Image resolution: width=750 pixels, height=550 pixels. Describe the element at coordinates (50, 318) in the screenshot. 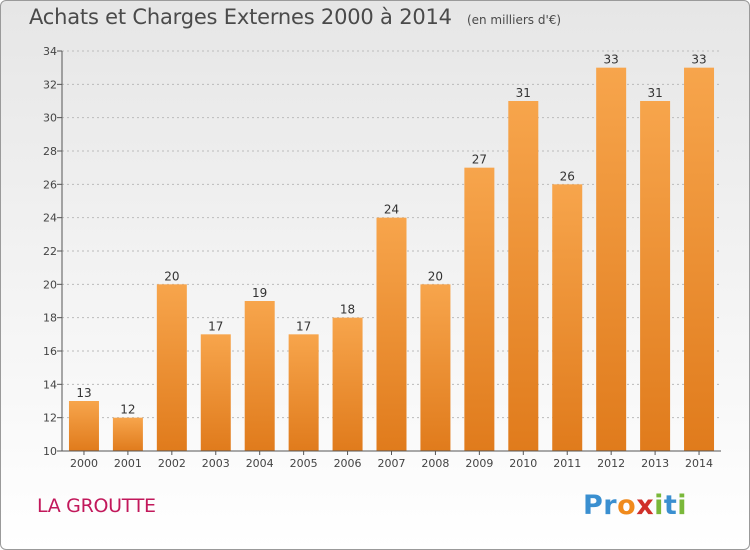

I see `y-tick-label: 18` at that location.